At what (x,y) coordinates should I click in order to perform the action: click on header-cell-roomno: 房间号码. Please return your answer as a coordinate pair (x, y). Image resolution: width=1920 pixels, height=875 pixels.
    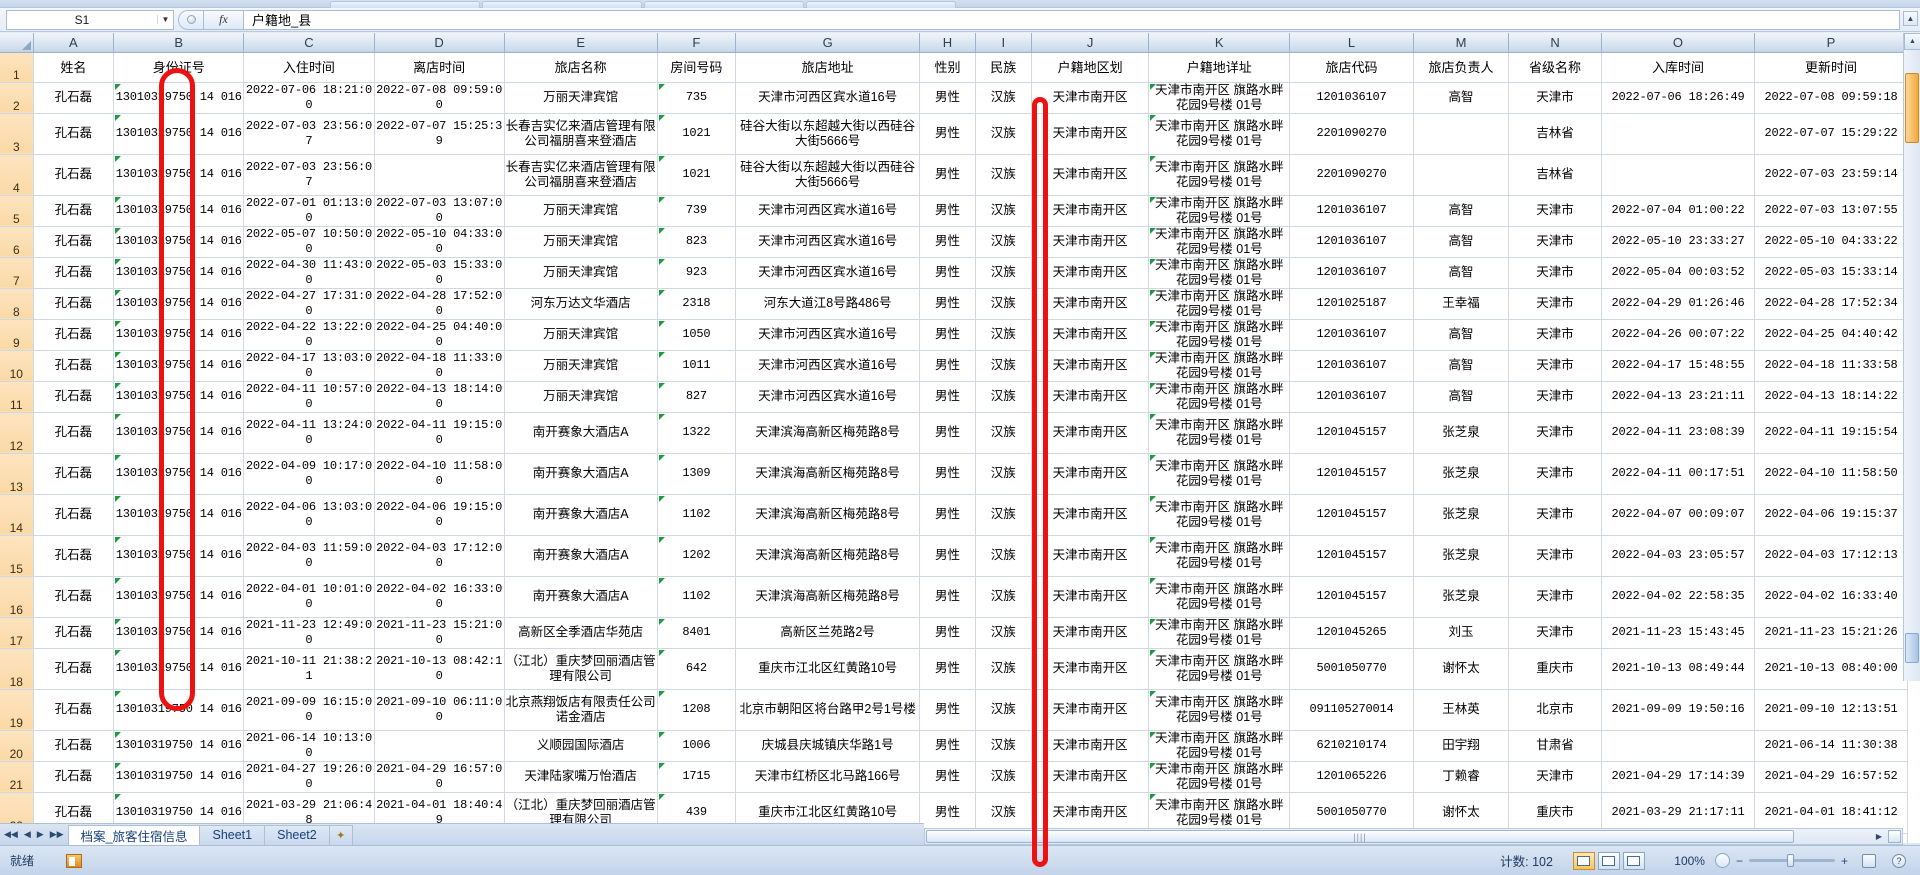
    Looking at the image, I should click on (697, 67).